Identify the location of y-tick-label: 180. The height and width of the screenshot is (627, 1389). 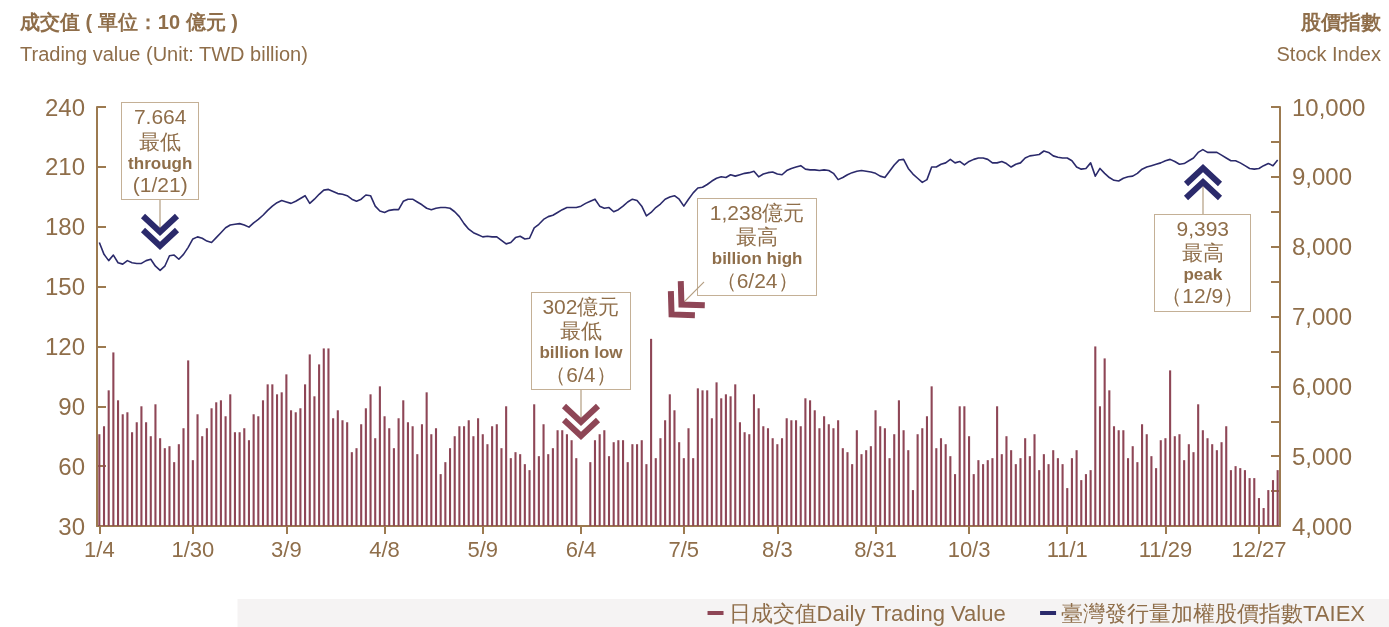
(64, 227).